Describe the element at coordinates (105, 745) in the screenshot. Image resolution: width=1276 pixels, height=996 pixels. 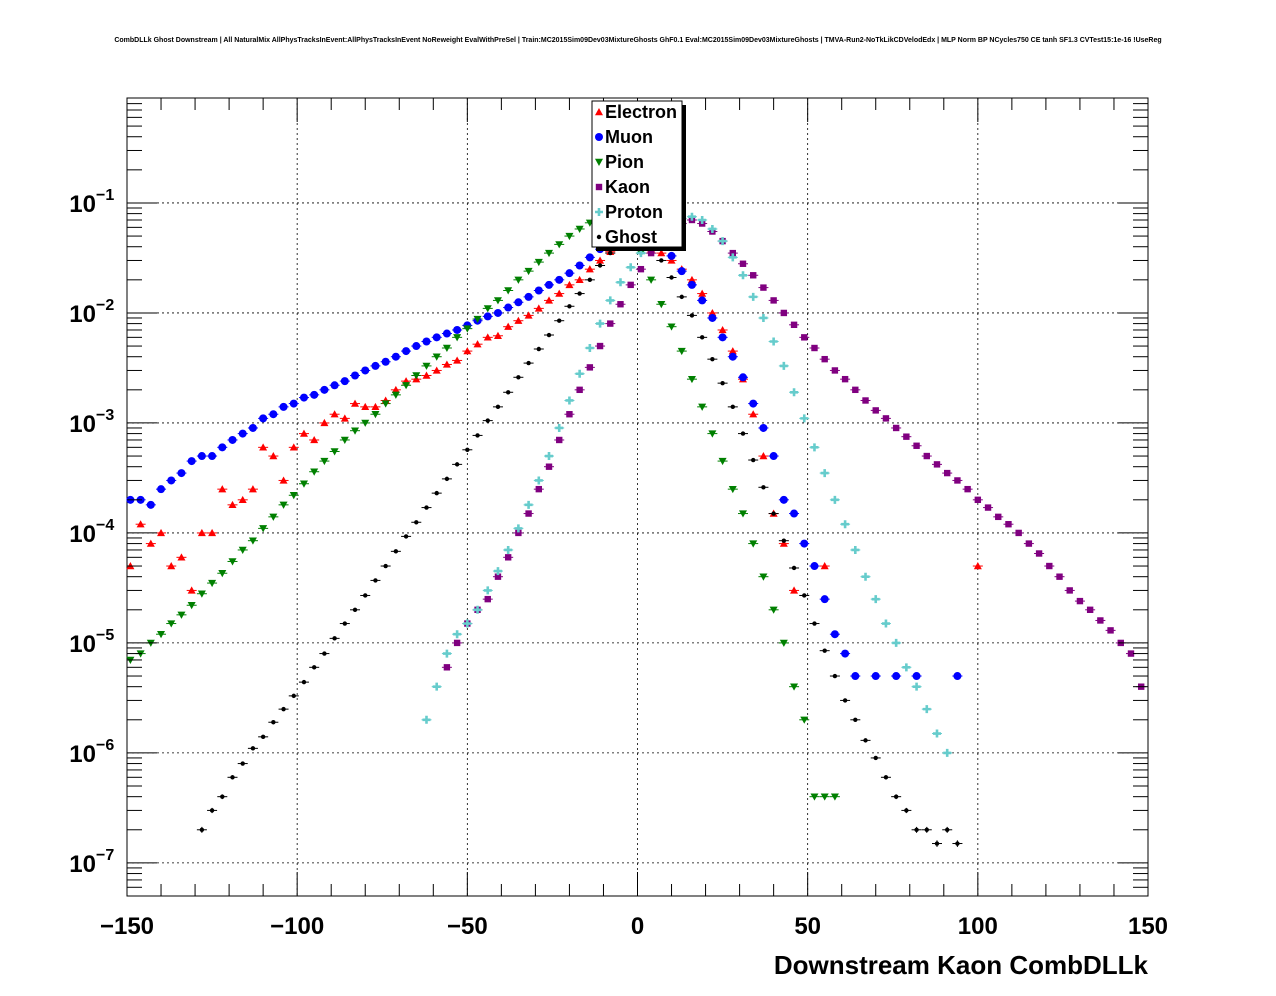
I see `y-tick-label-exponent: −6` at that location.